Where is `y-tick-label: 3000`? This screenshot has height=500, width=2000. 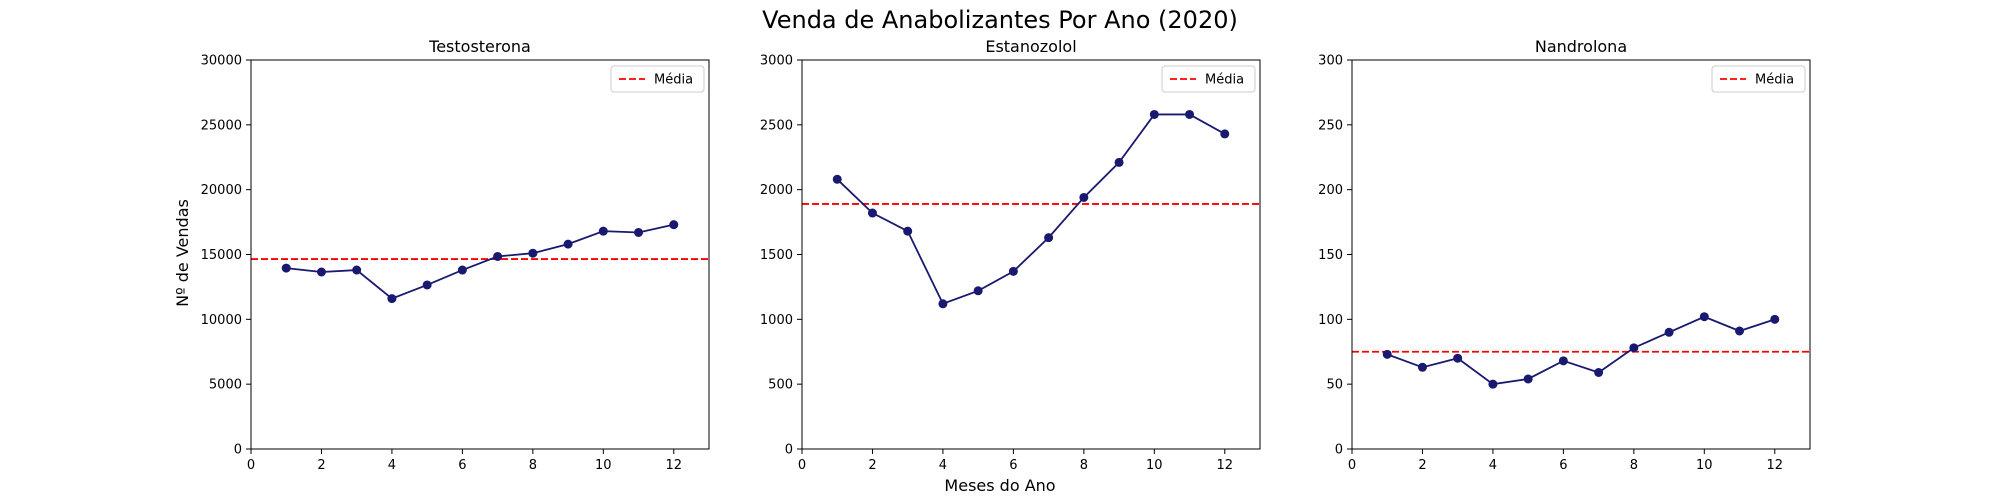
y-tick-label: 3000 is located at coordinates (776, 61).